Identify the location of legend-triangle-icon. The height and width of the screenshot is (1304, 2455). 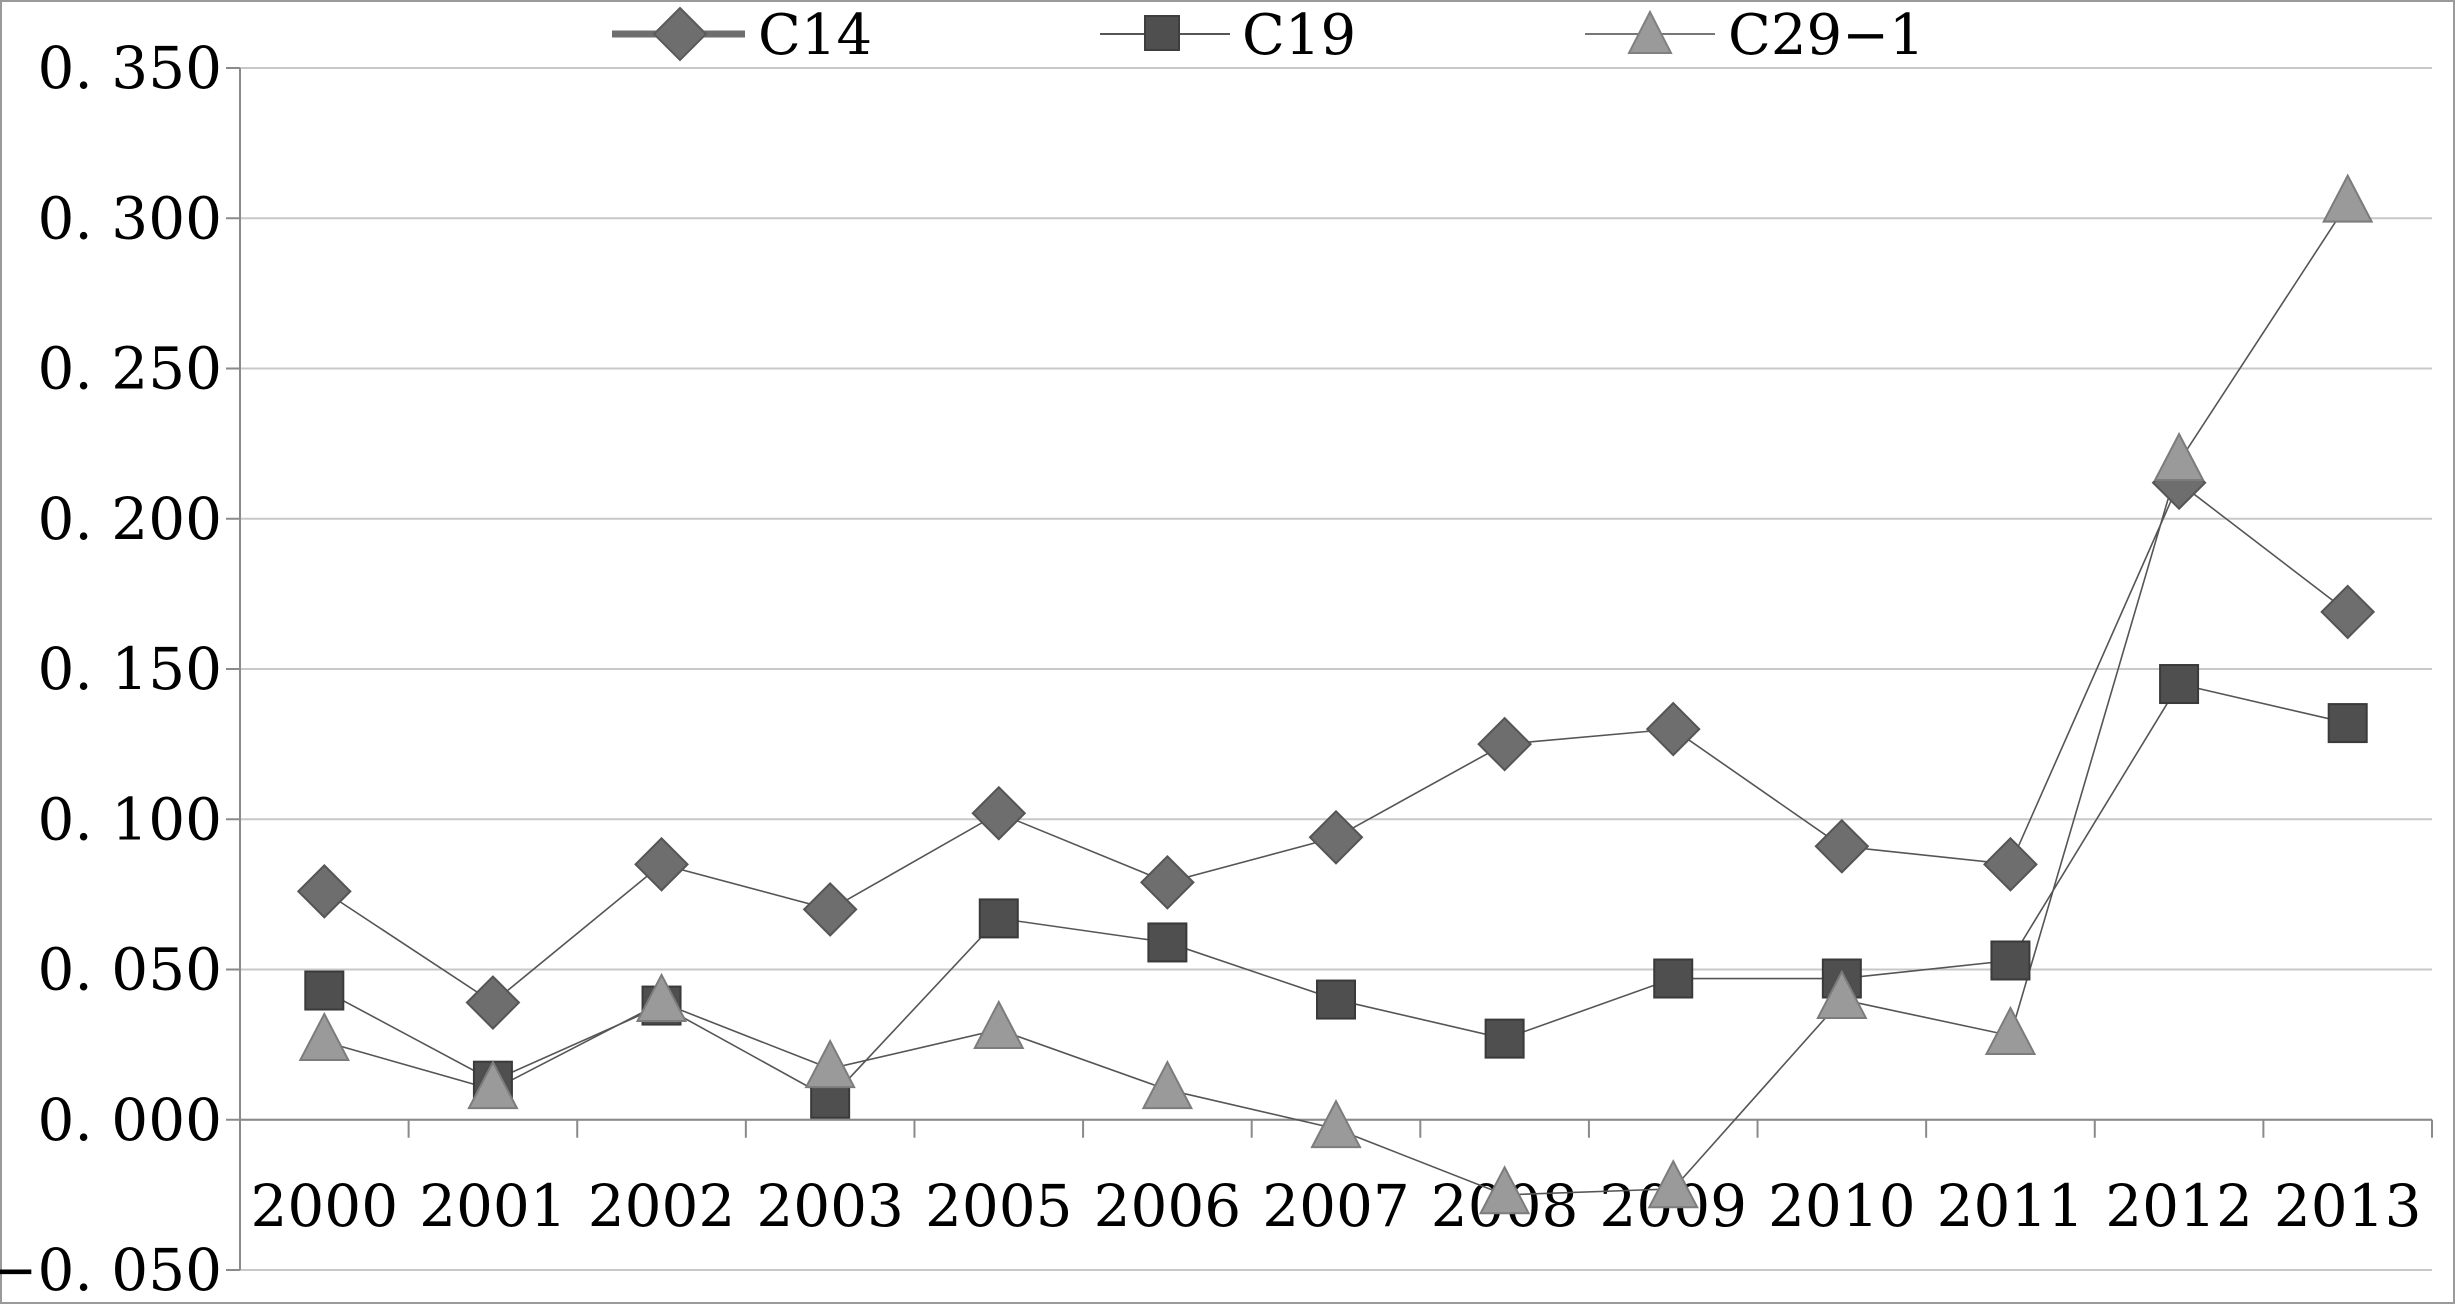
(1650, 31).